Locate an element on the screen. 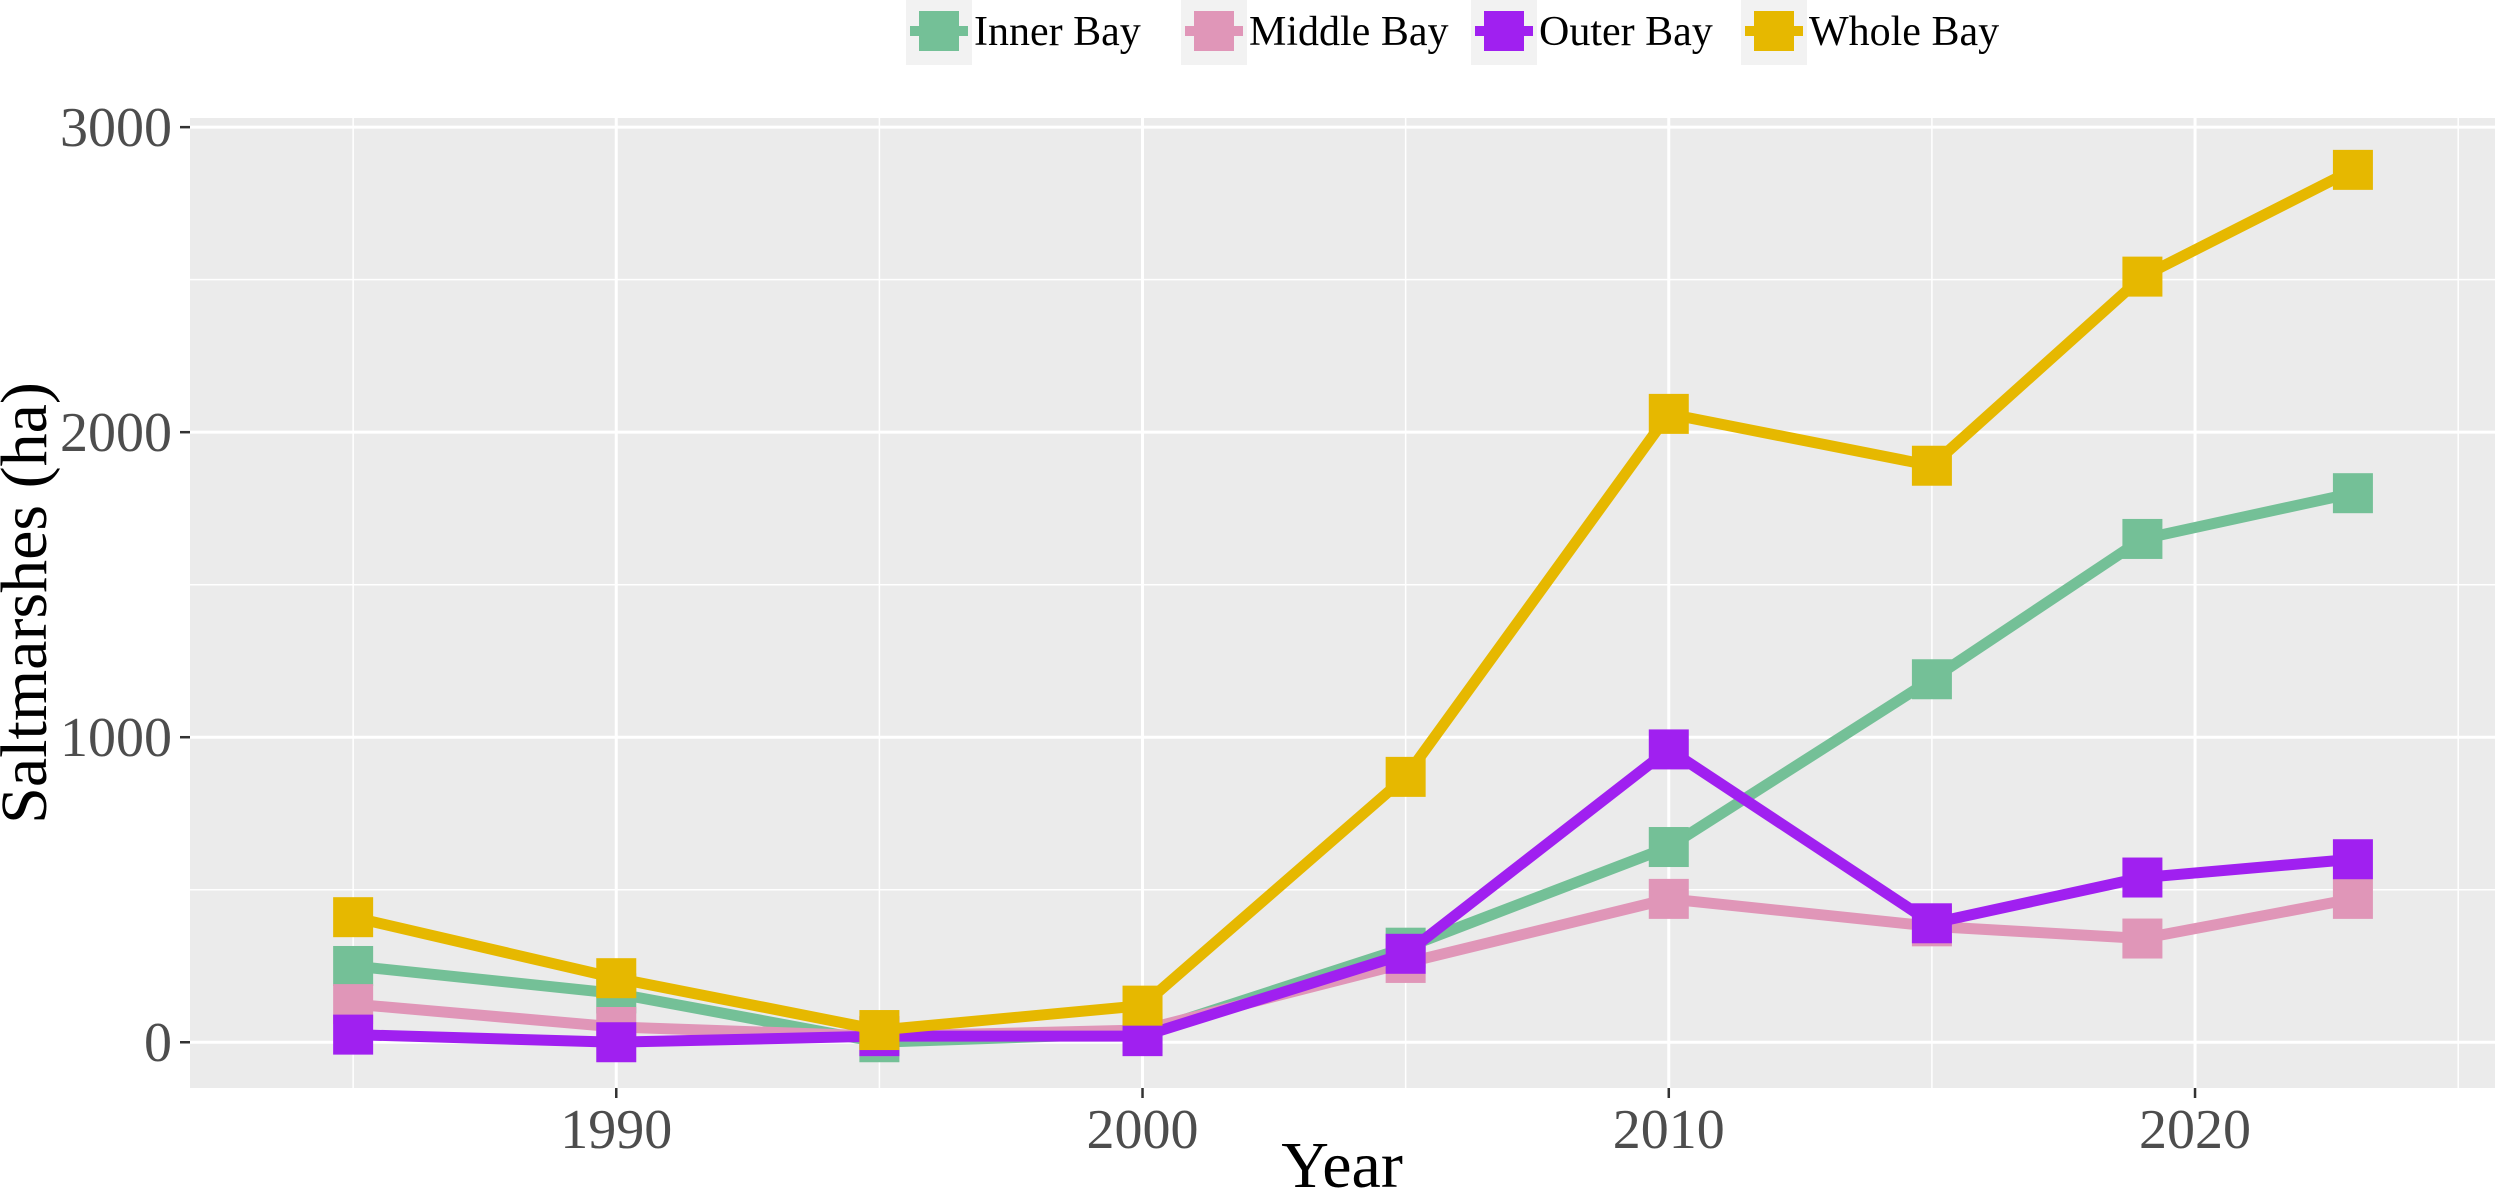  y-tick-label: 2000 is located at coordinates (116, 433).